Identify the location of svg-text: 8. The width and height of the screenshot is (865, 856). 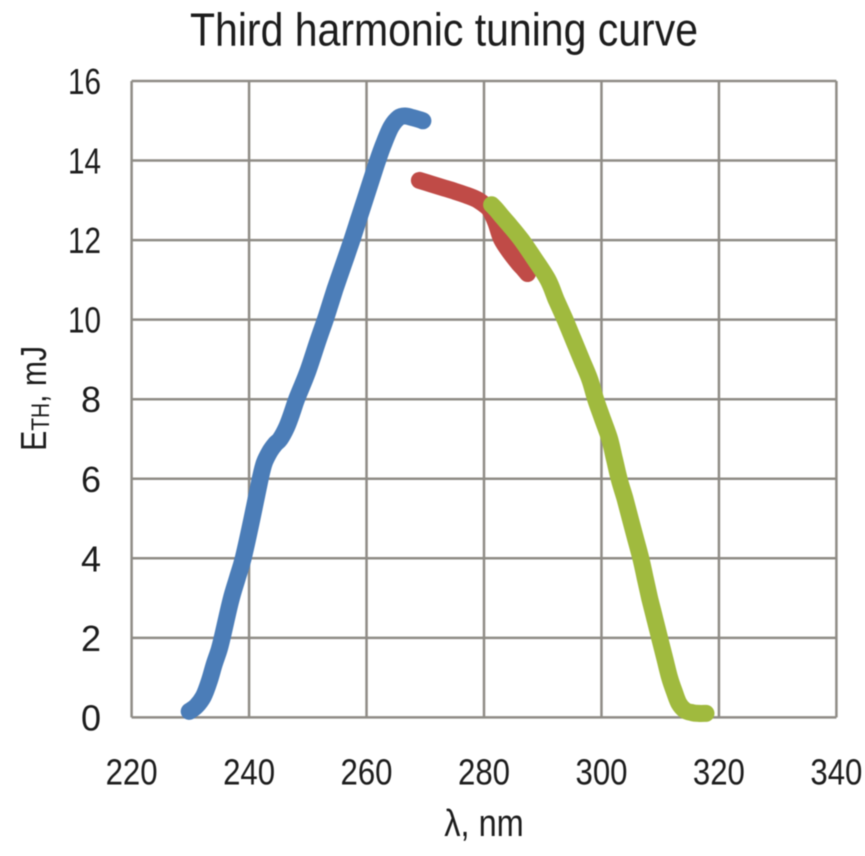
(91, 399).